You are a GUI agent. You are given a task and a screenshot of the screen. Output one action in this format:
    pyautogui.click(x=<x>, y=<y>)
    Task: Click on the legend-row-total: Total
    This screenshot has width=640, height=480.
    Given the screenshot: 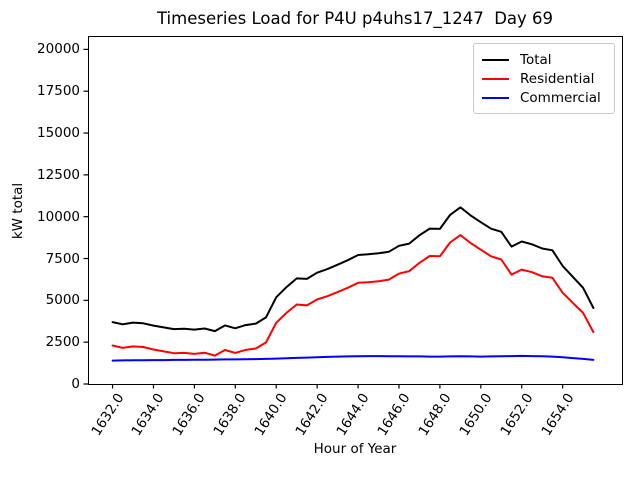 What is the action you would take?
    pyautogui.click(x=544, y=59)
    